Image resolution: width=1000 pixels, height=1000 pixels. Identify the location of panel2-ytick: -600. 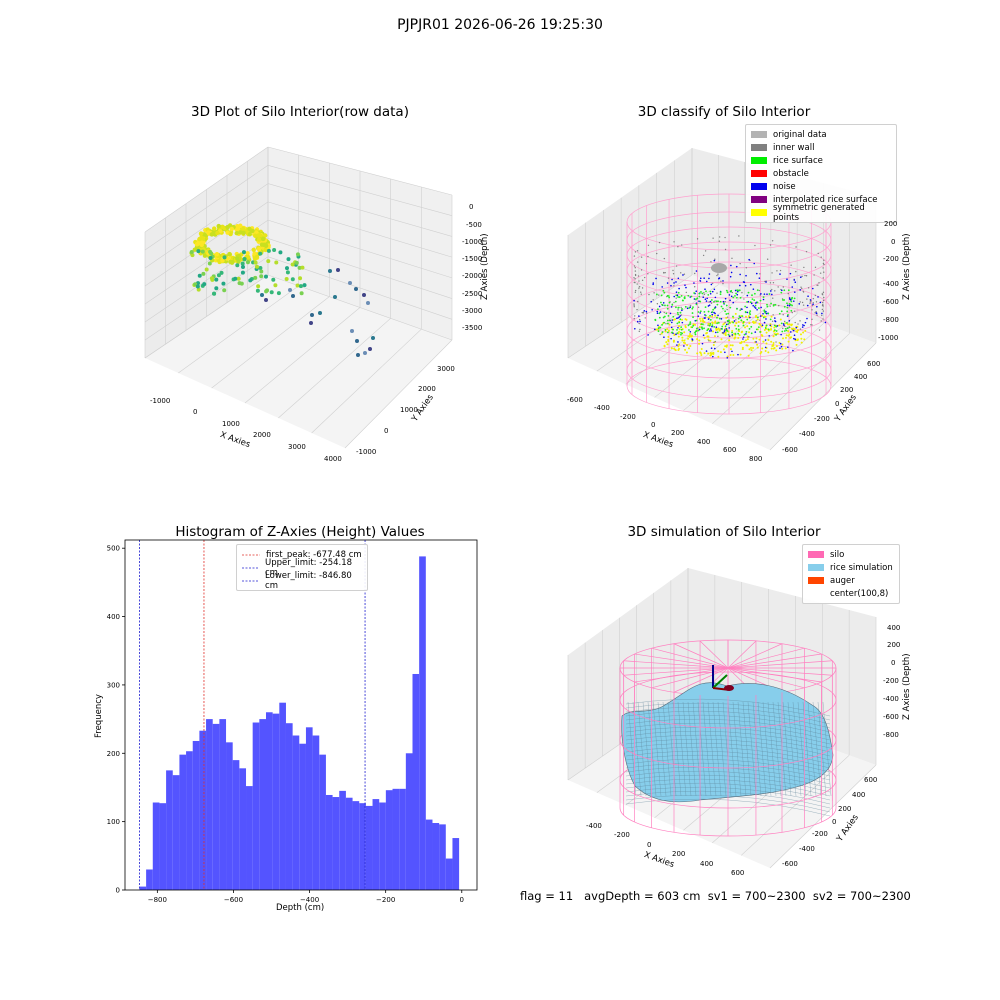
(790, 450).